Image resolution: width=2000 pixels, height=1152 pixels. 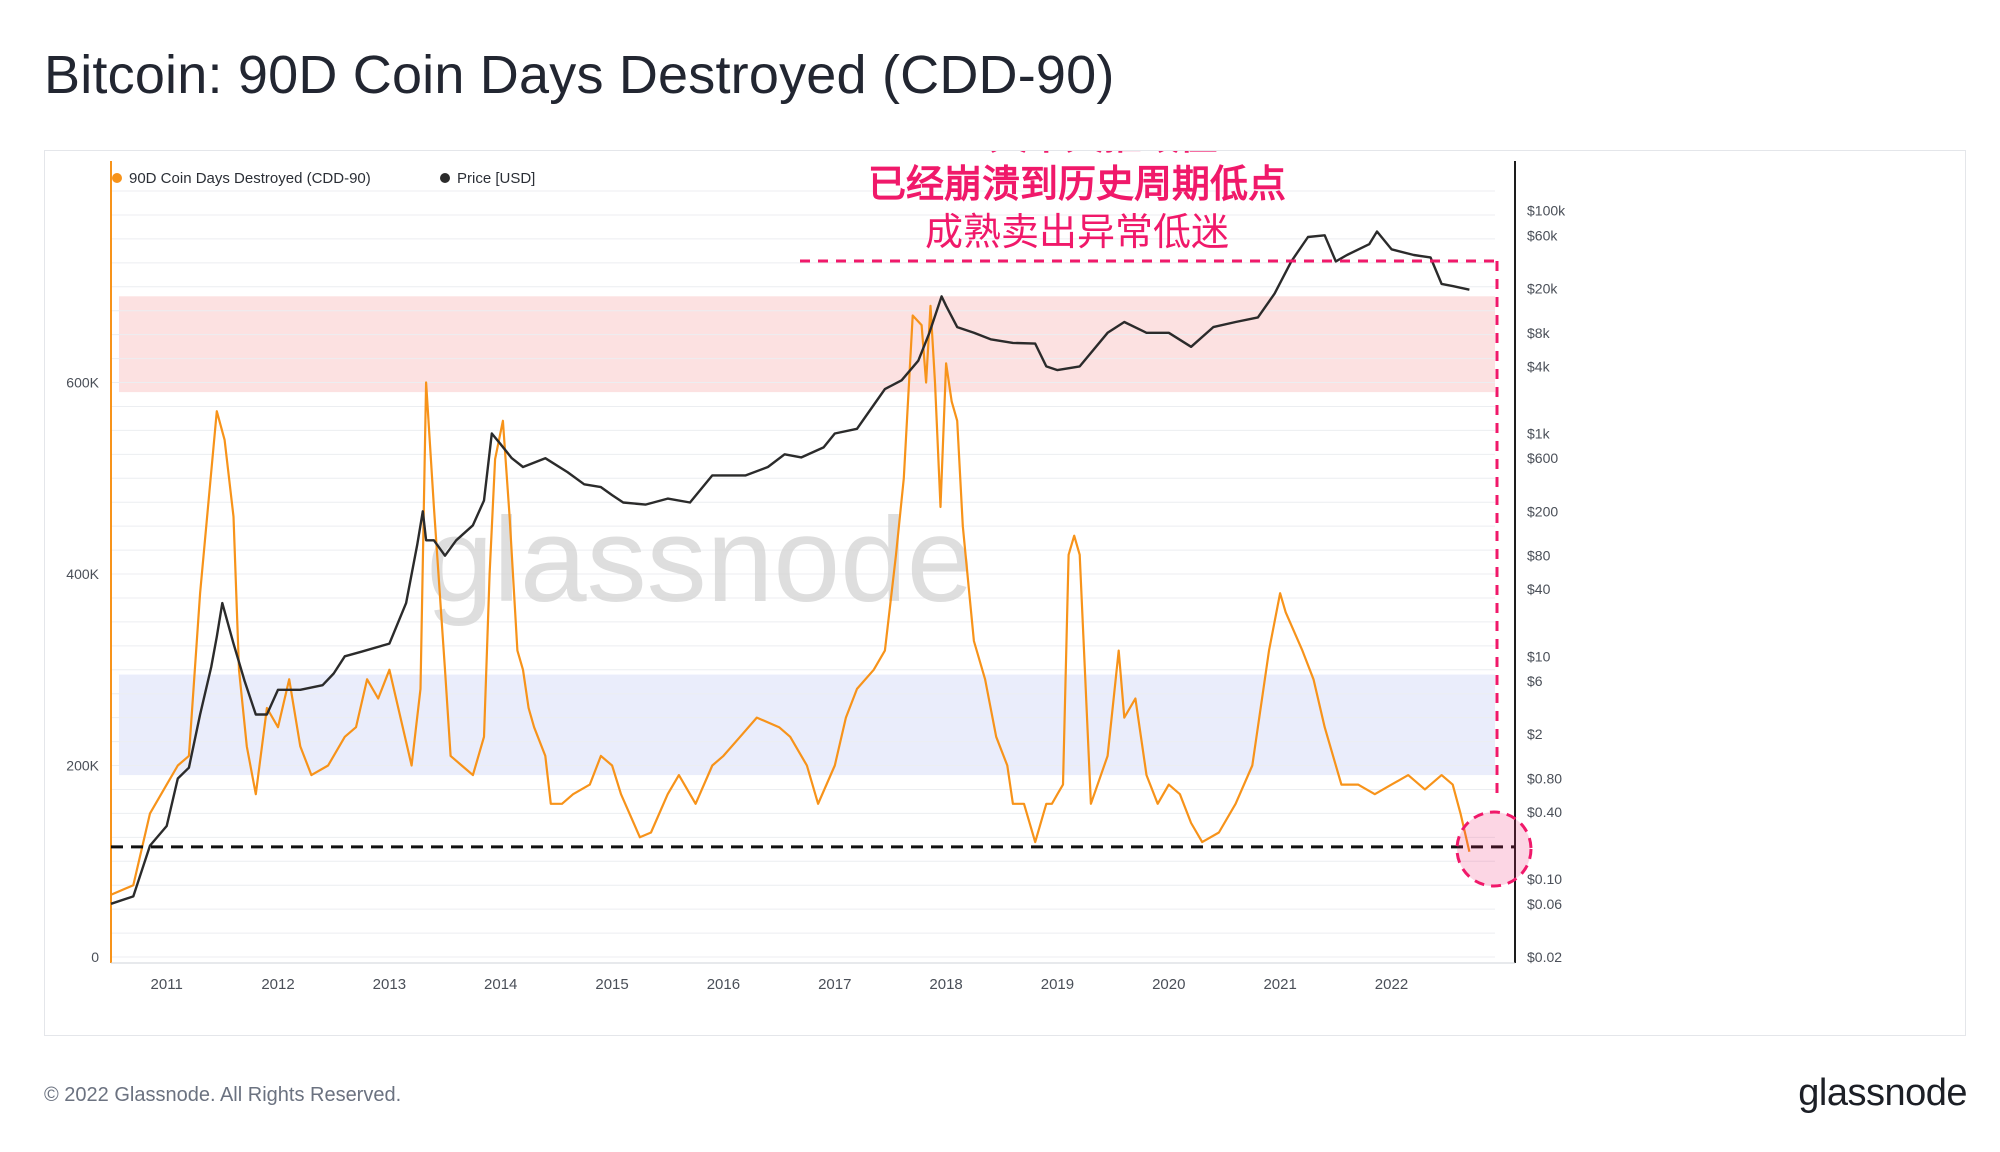 What do you see at coordinates (1539, 656) in the screenshot?
I see `right-tick-label: $10` at bounding box center [1539, 656].